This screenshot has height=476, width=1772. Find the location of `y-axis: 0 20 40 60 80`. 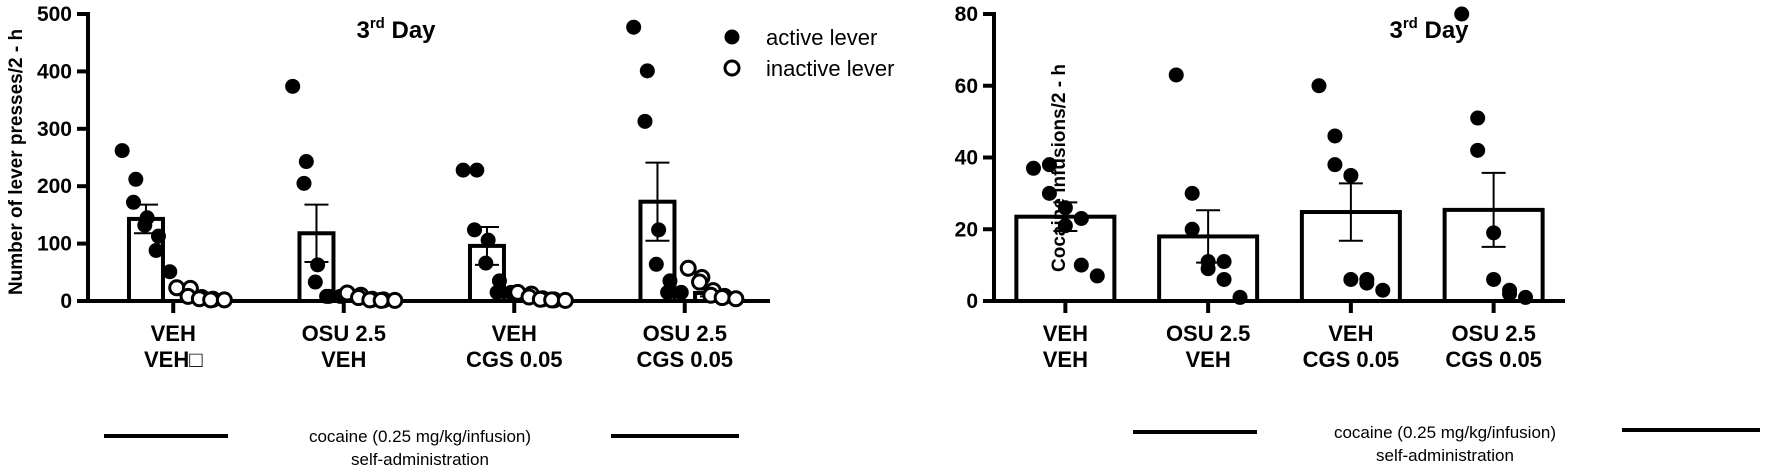

y-axis: 0 20 40 60 80 is located at coordinates (975, 158).